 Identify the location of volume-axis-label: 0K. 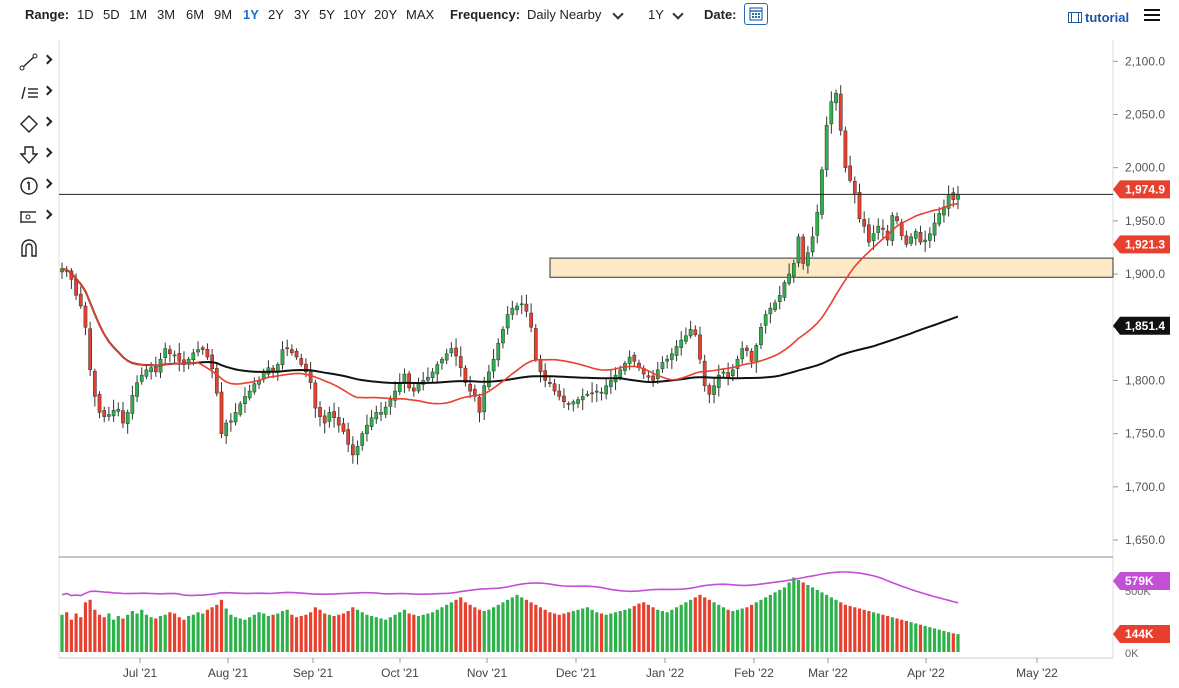
(1132, 654).